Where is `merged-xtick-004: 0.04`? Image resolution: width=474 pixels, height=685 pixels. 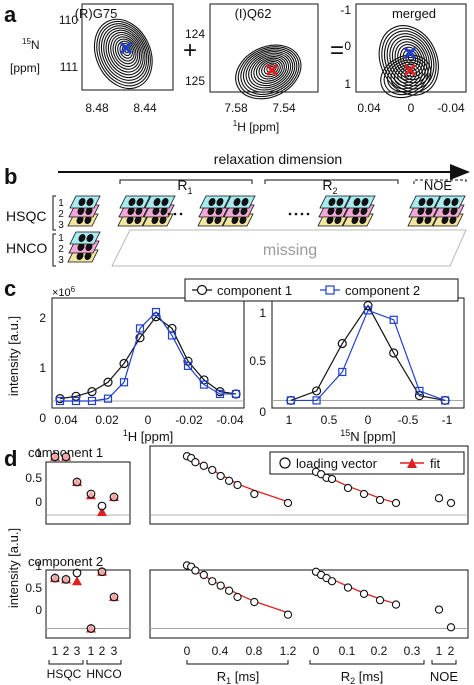 merged-xtick-004: 0.04 is located at coordinates (369, 108).